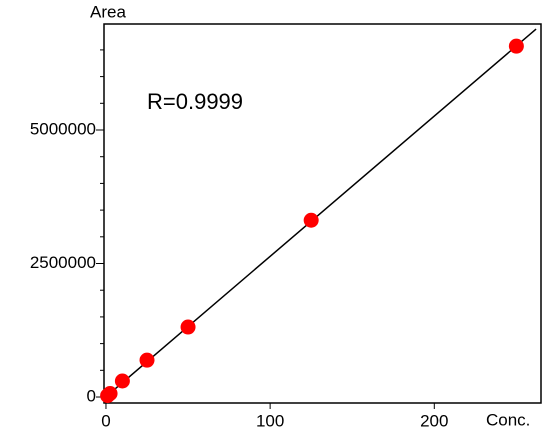  What do you see at coordinates (63, 262) in the screenshot?
I see `y-tick-label: 2500000` at bounding box center [63, 262].